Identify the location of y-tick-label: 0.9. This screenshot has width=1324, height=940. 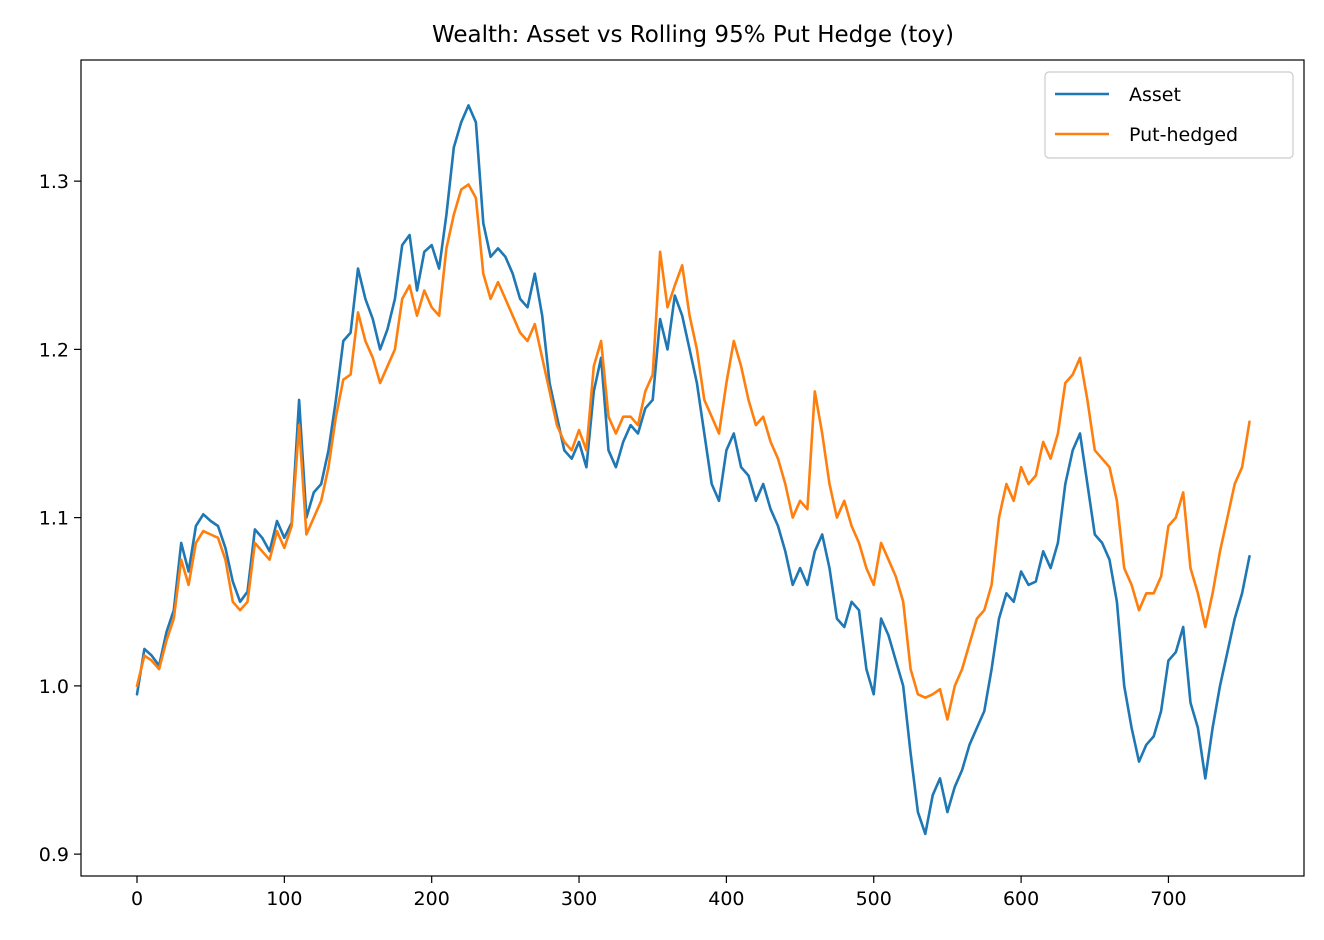
(54, 855).